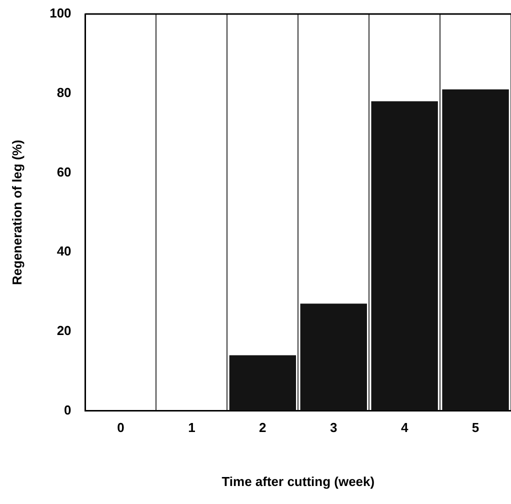  Describe the element at coordinates (298, 481) in the screenshot. I see `x-axis-title: Time after cutting (week)` at that location.